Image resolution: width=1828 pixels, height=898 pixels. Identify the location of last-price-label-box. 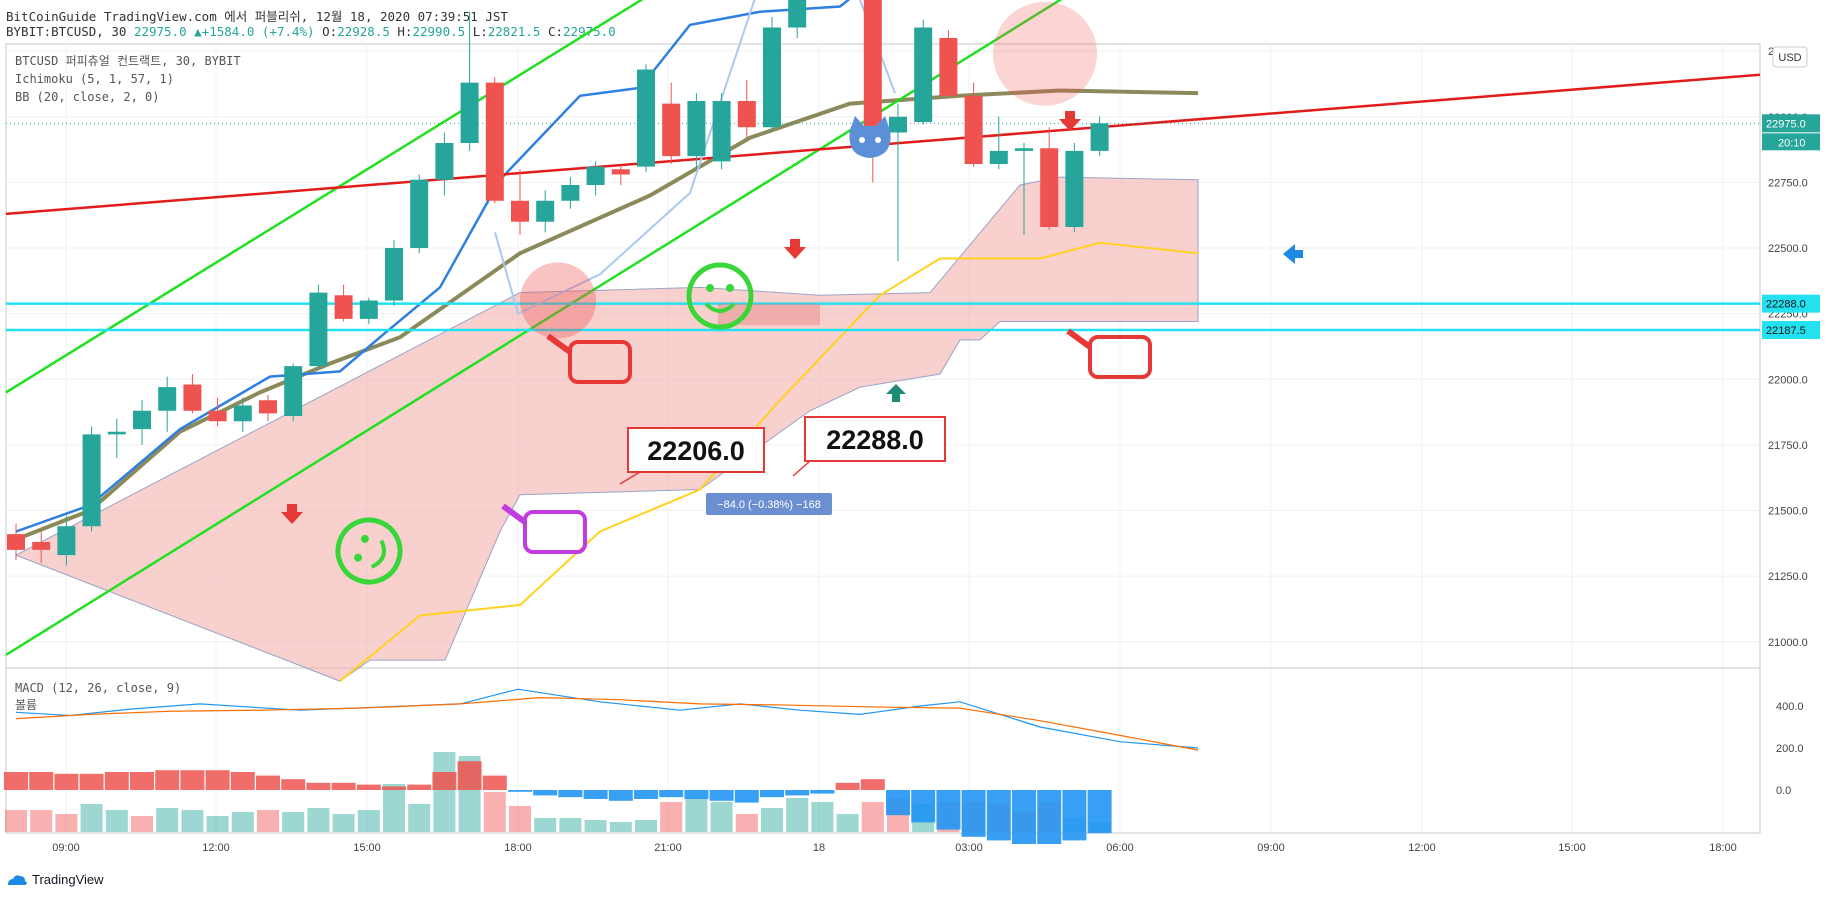
(1791, 123).